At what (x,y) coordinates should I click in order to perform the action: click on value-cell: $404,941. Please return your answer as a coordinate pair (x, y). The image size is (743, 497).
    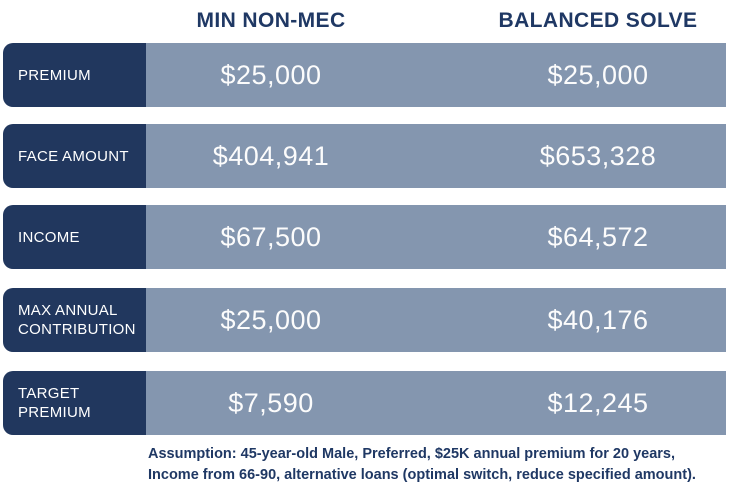
    Looking at the image, I should click on (271, 155).